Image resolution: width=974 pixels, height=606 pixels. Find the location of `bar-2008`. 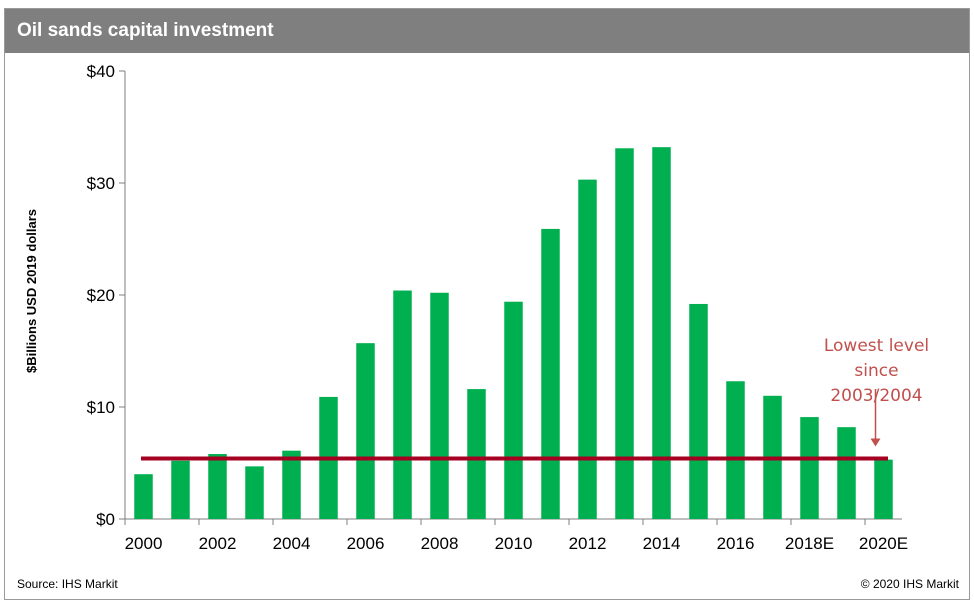

bar-2008 is located at coordinates (439, 405).